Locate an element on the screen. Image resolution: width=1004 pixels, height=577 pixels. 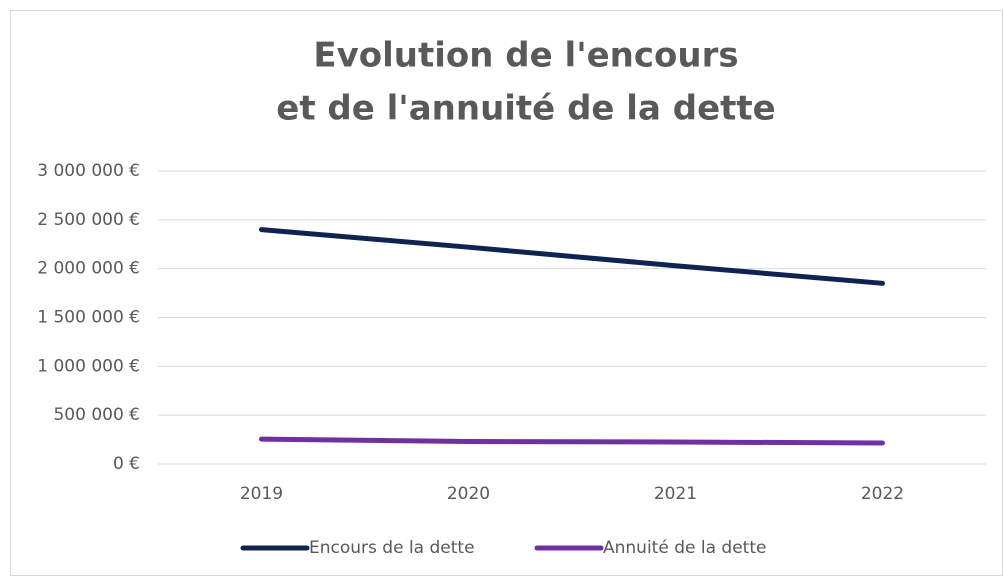
y-tick-label: 500 000 € is located at coordinates (96, 415).